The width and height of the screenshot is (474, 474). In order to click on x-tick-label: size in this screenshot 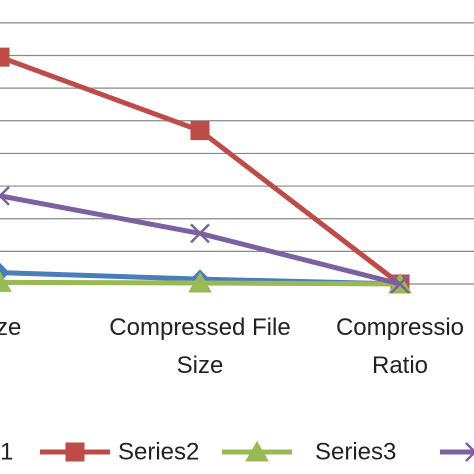, I will do `click(11, 327)`.